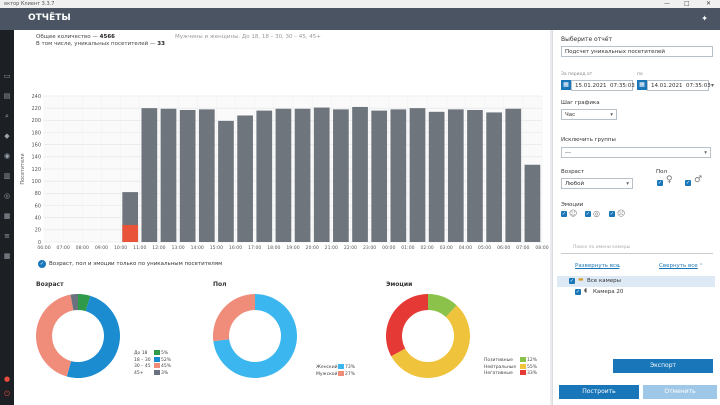 This screenshot has height=405, width=720. What do you see at coordinates (7, 379) in the screenshot?
I see `alert-icon: ●` at bounding box center [7, 379].